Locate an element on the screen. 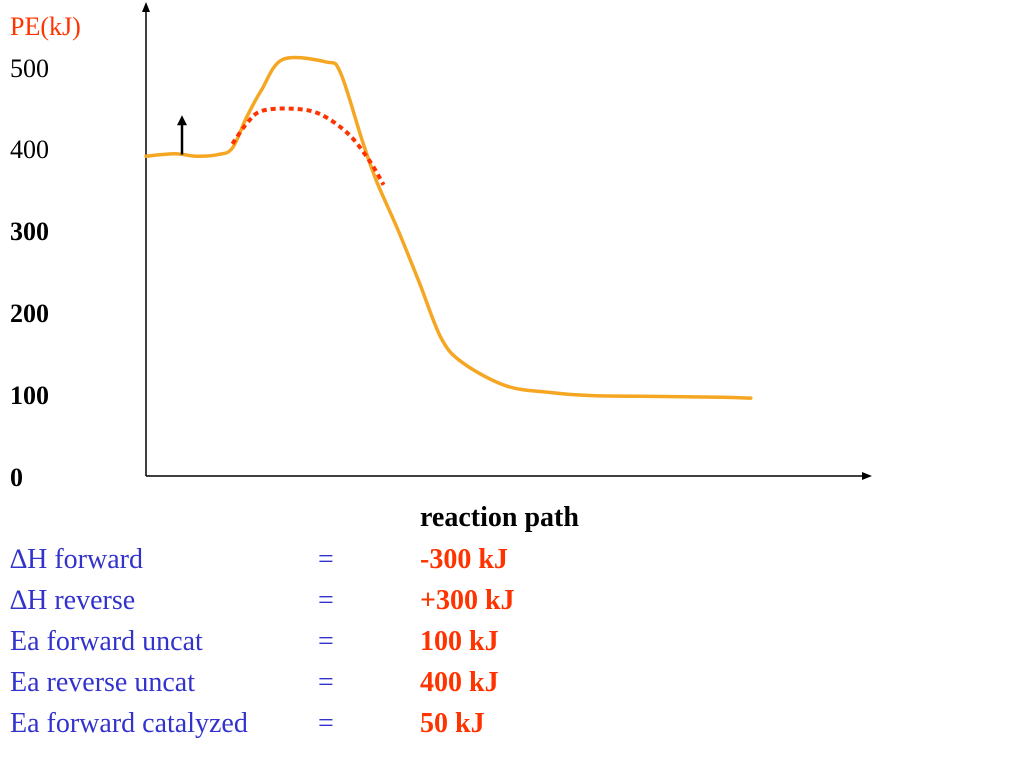 Image resolution: width=1024 pixels, height=768 pixels. result-value: 400 kJ is located at coordinates (459, 682).